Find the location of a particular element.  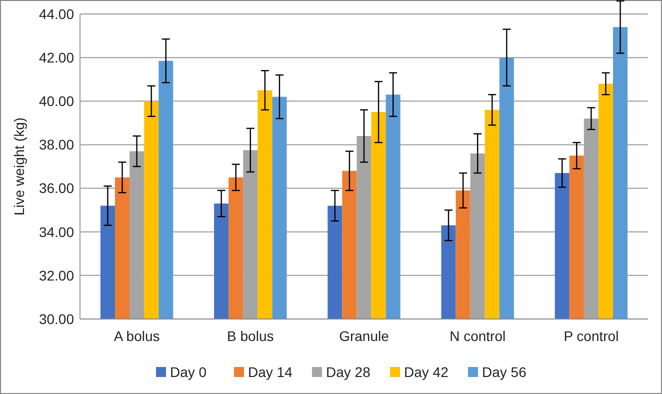

x-tick-label: N control is located at coordinates (478, 336).